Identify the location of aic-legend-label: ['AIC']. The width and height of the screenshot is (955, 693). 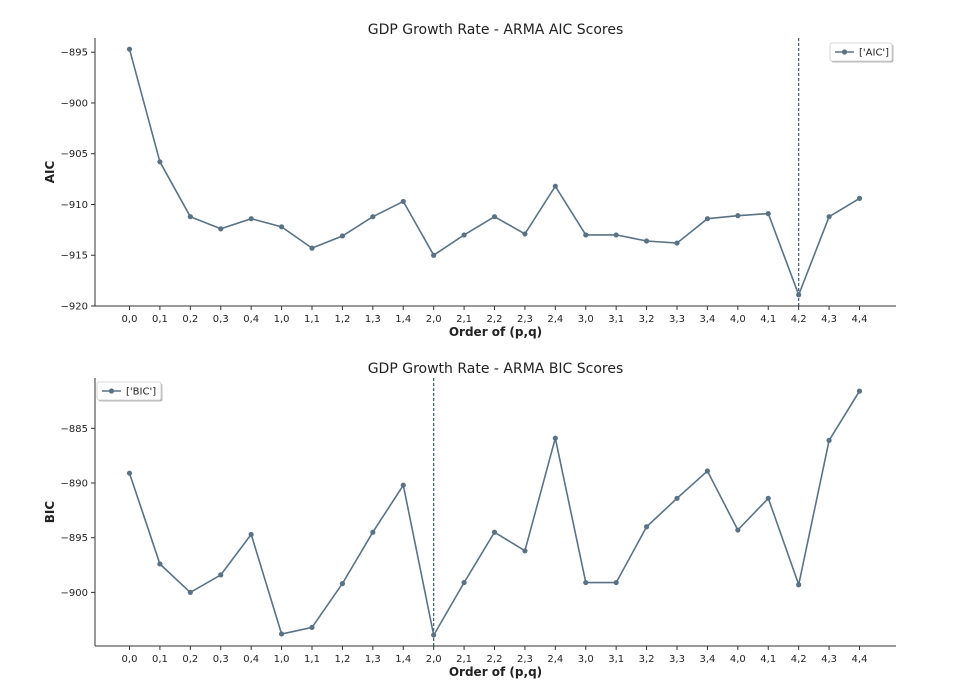
(874, 53).